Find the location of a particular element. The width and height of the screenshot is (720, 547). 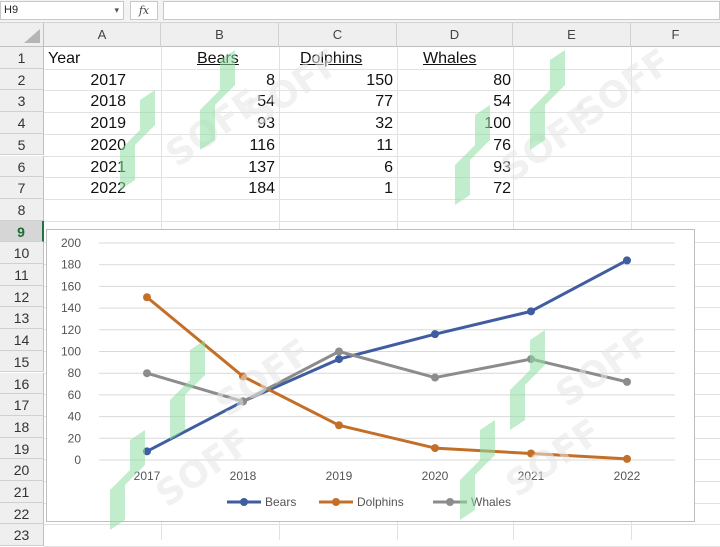

cell-a3: 2018 is located at coordinates (108, 102).